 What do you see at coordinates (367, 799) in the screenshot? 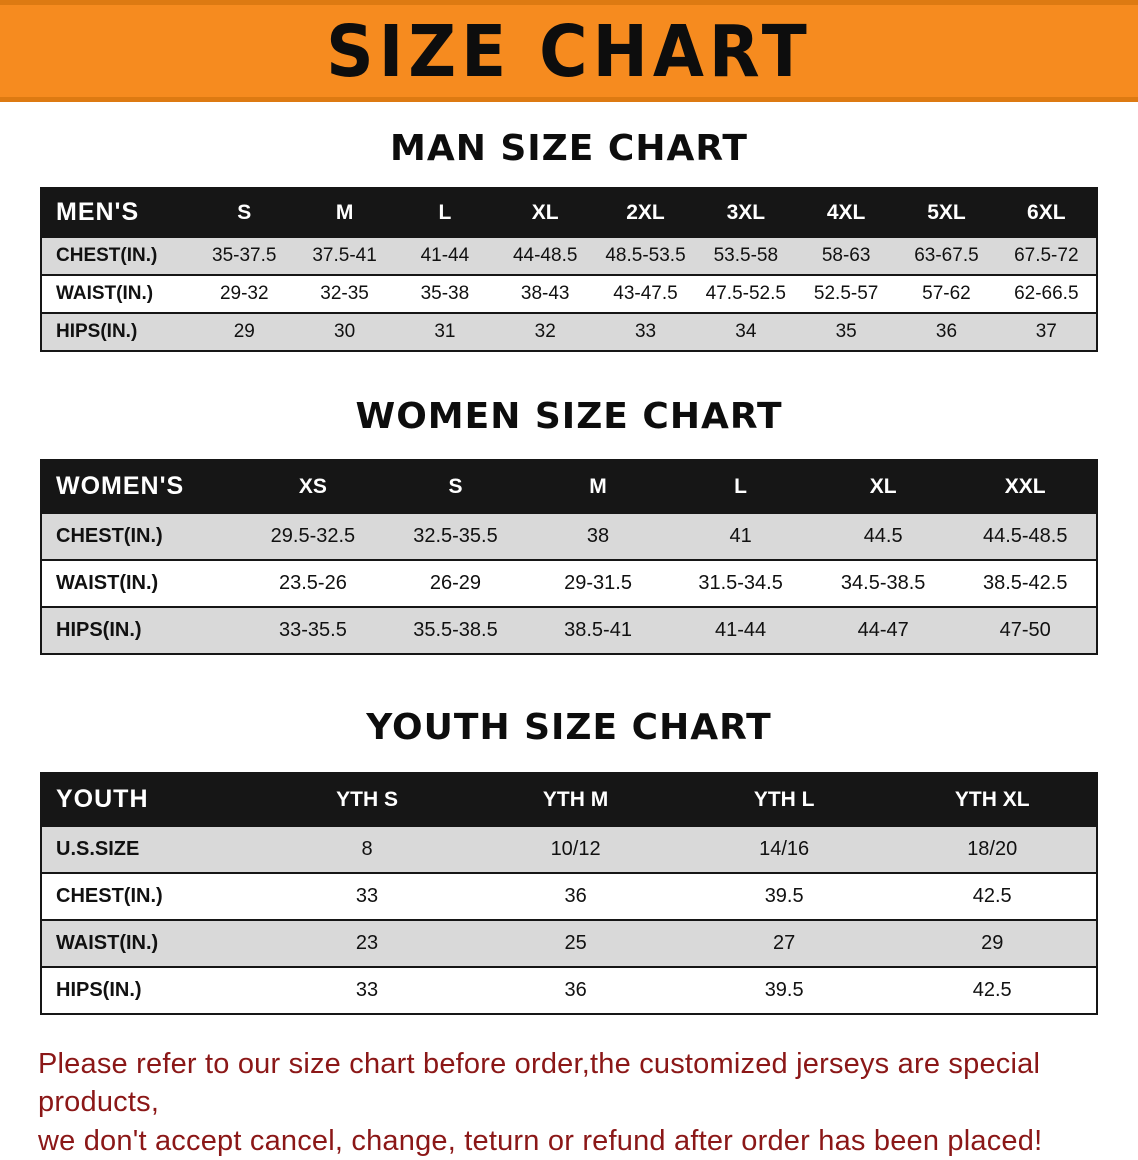
I see `size-header-cell: YTH S` at bounding box center [367, 799].